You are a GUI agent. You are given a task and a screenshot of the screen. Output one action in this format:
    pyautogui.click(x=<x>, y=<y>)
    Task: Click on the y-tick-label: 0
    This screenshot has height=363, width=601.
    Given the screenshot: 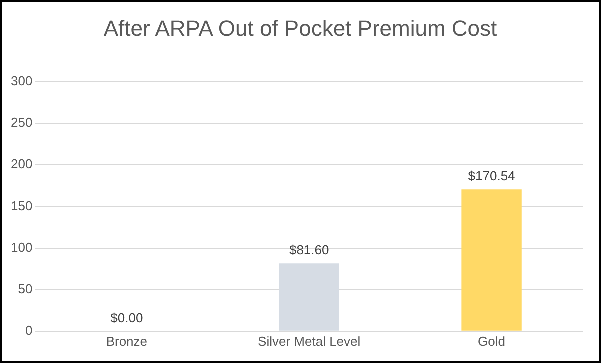 What is the action you would take?
    pyautogui.click(x=29, y=330)
    